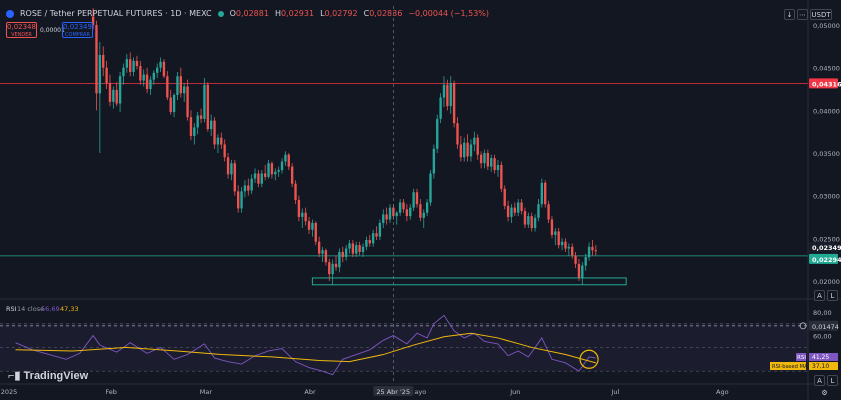  What do you see at coordinates (789, 14) in the screenshot?
I see `down-icon: ↓` at bounding box center [789, 14].